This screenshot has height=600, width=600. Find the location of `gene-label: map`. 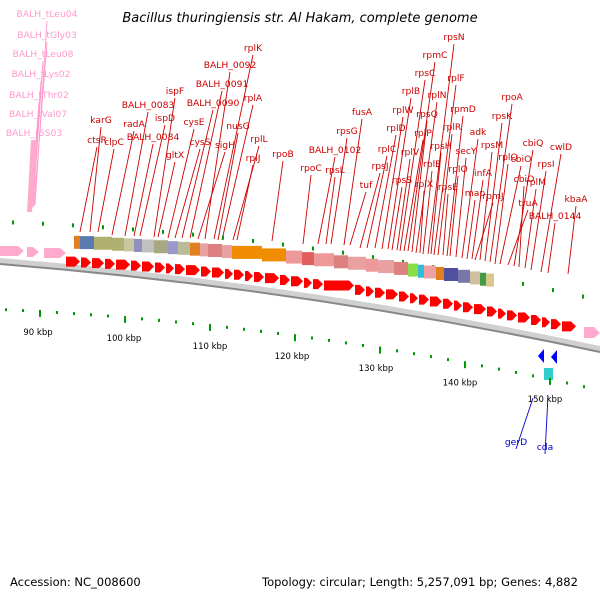

gene-label: map is located at coordinates (475, 193).